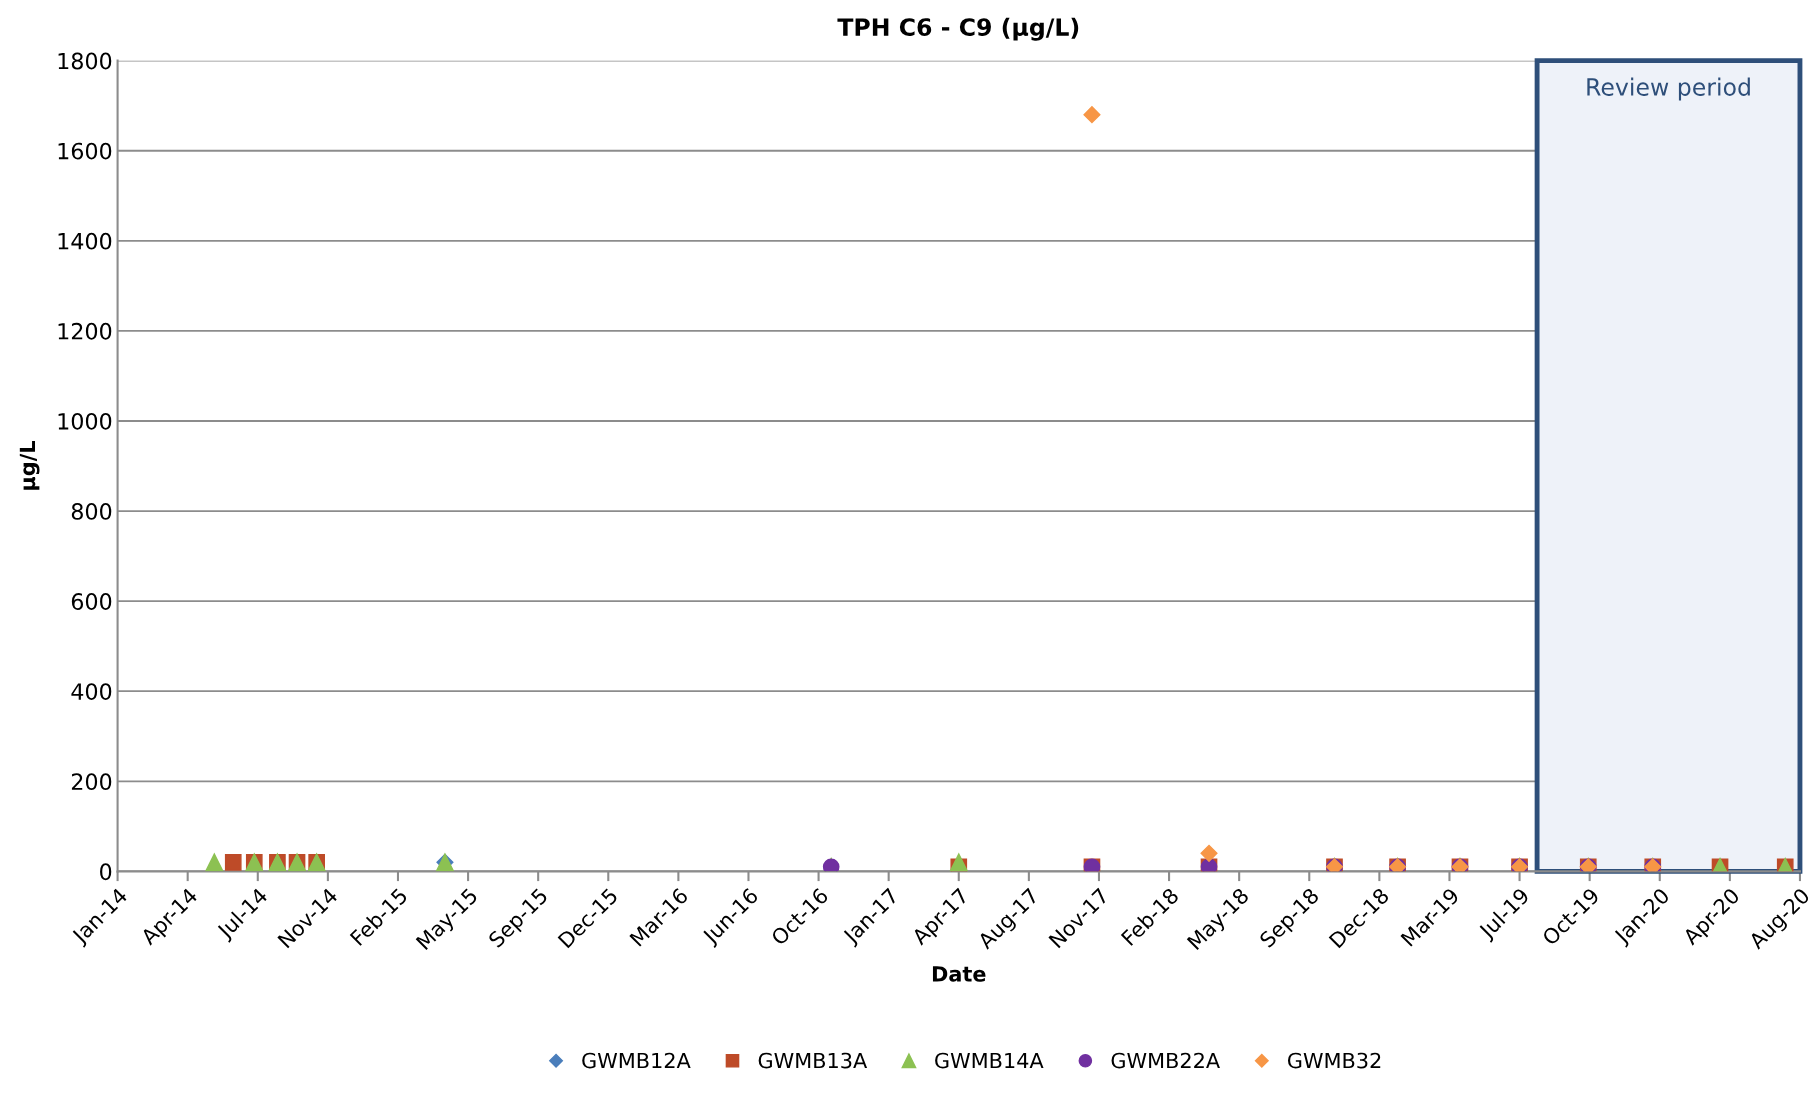  I want to click on y-tick-label: 1200, so click(85, 331).